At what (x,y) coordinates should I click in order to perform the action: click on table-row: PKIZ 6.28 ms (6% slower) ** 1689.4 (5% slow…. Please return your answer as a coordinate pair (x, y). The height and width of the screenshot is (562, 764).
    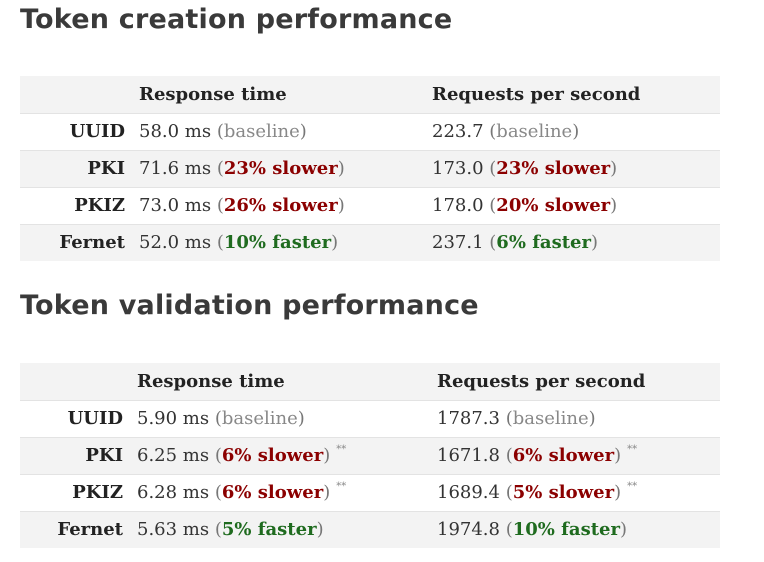
    Looking at the image, I should click on (370, 492).